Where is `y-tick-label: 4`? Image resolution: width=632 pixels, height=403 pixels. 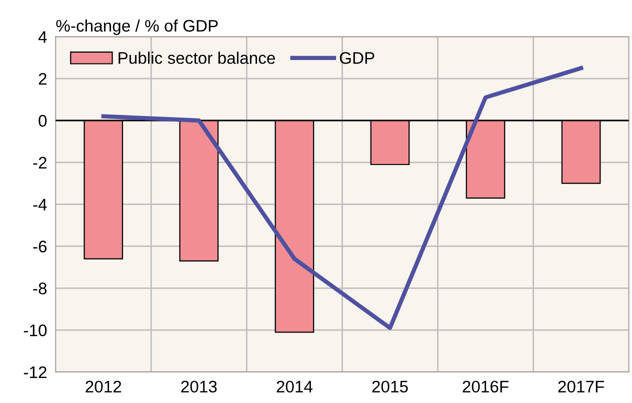 y-tick-label: 4 is located at coordinates (42, 37).